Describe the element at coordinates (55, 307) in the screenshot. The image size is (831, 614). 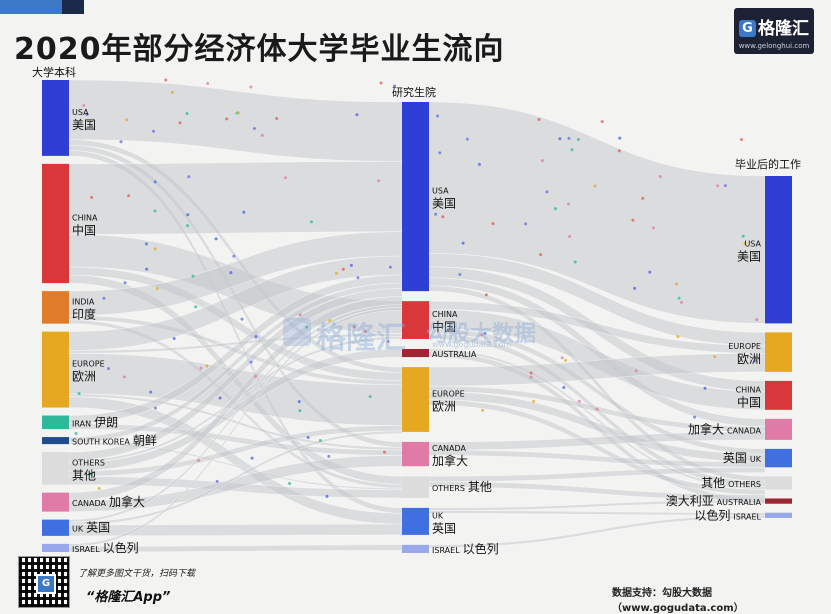
I see `node-bar-u_india` at that location.